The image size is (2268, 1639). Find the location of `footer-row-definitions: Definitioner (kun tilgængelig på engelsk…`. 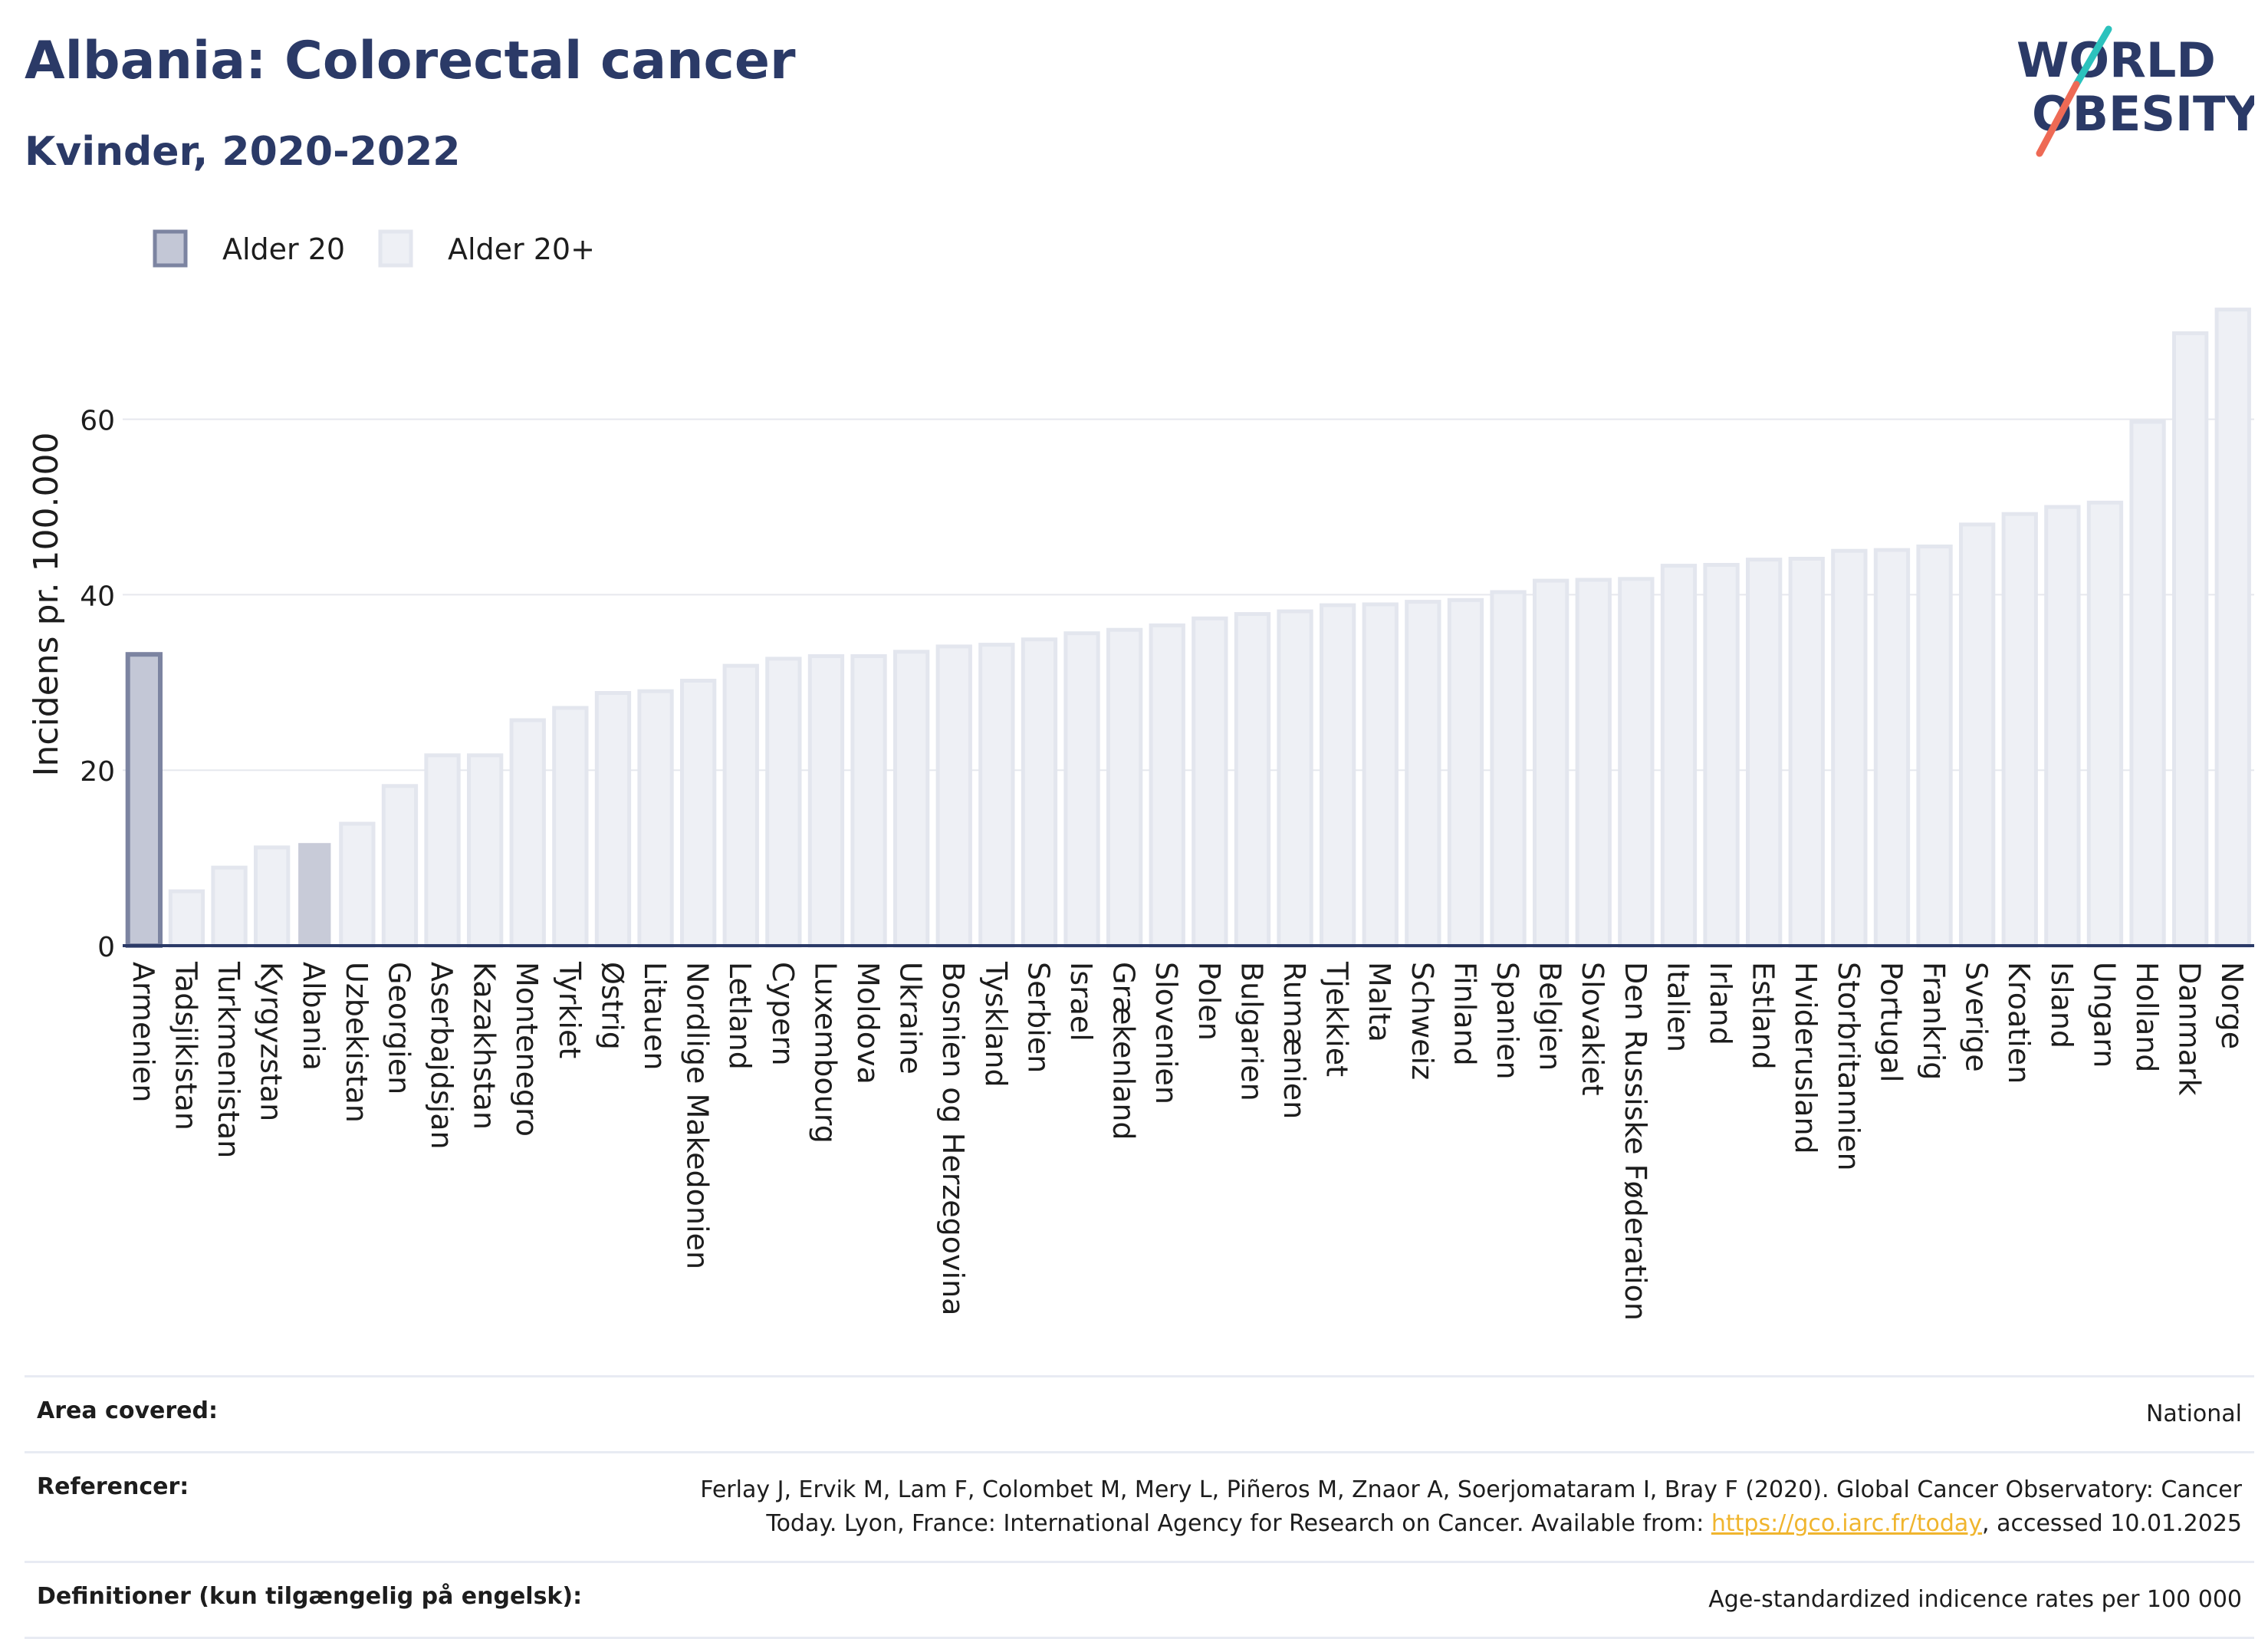

footer-row-definitions: Definitioner (kun tilgængelig på engelsk… is located at coordinates (1139, 1600).